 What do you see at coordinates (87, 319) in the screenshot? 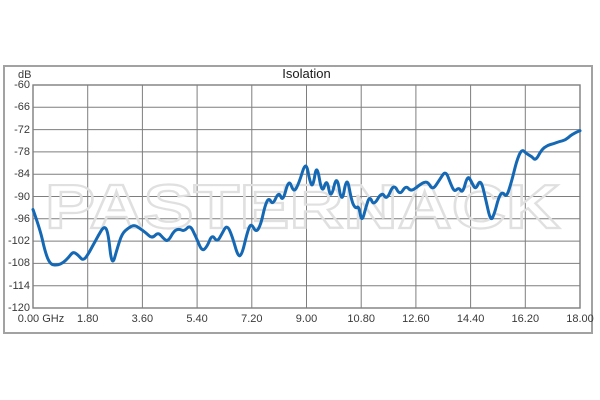
I see `x-tick-label: 1.80` at bounding box center [87, 319].